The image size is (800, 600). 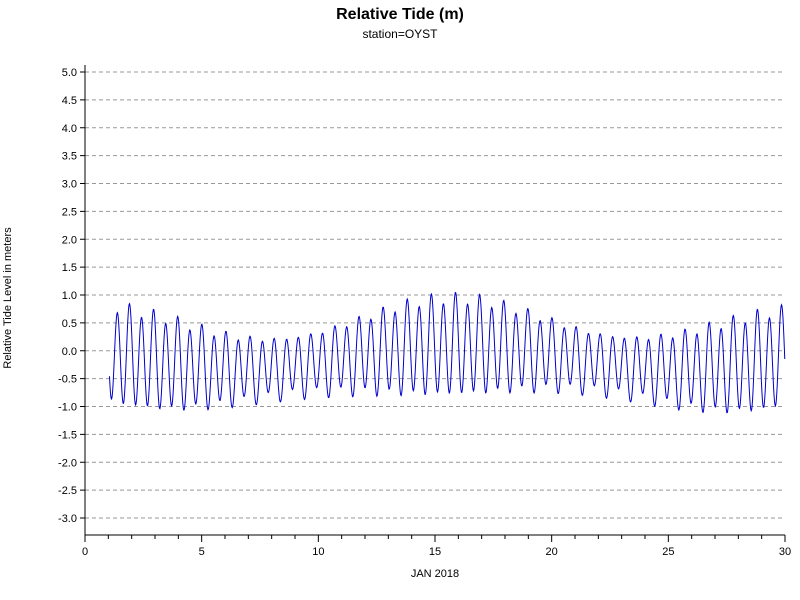 I want to click on y-tick-label: -0.5, so click(x=67, y=380).